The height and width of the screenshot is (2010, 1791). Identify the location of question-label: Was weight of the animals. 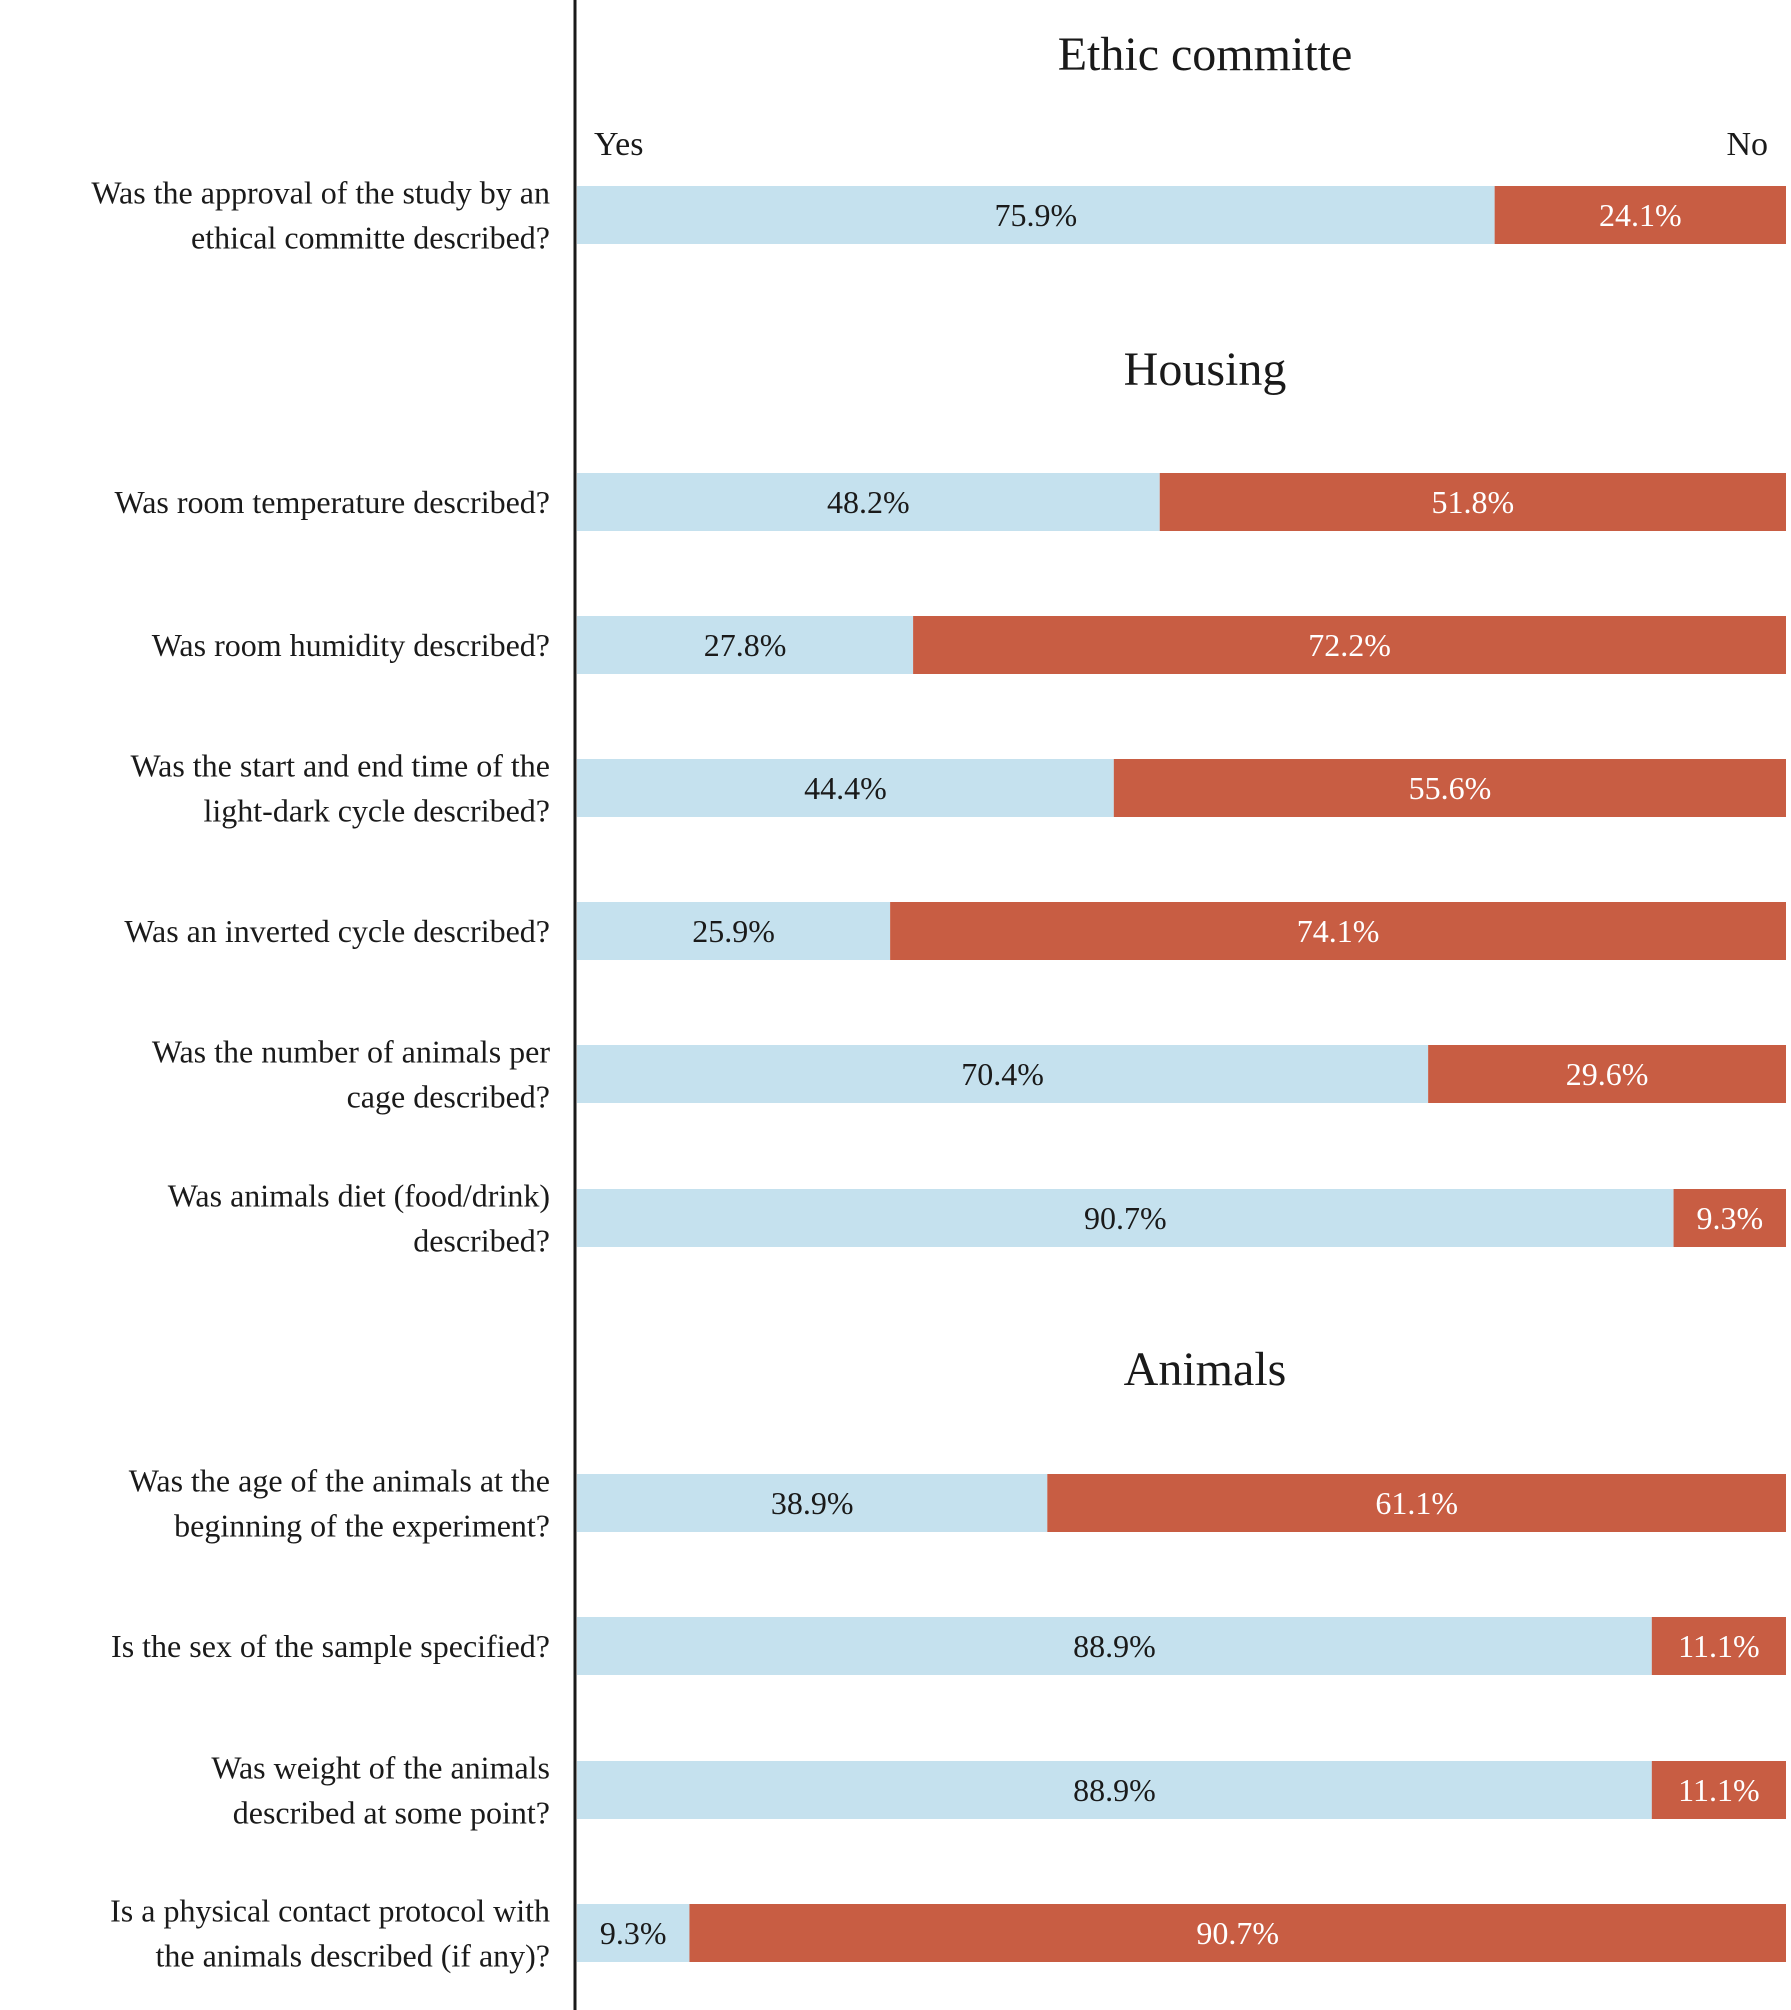
(380, 1768).